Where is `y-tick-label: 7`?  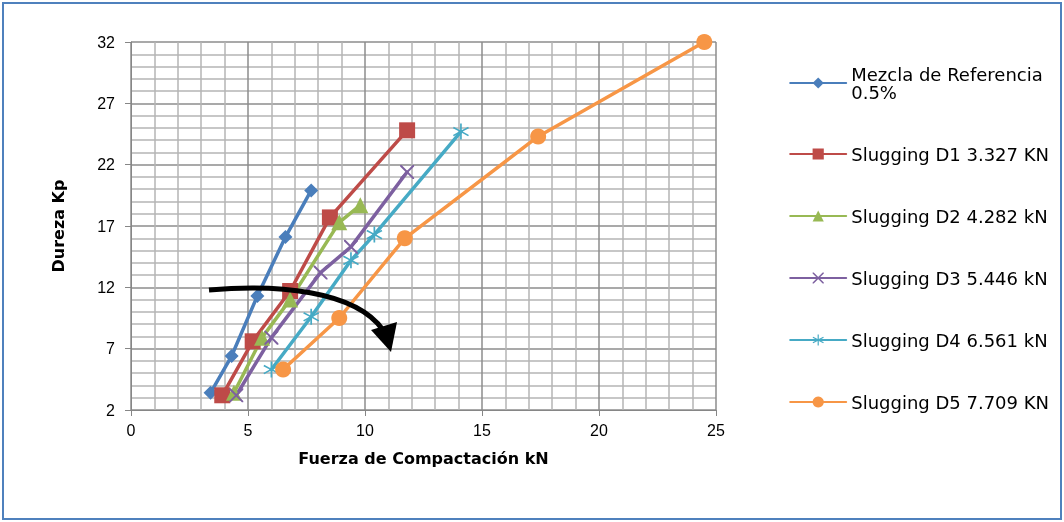 y-tick-label: 7 is located at coordinates (111, 349).